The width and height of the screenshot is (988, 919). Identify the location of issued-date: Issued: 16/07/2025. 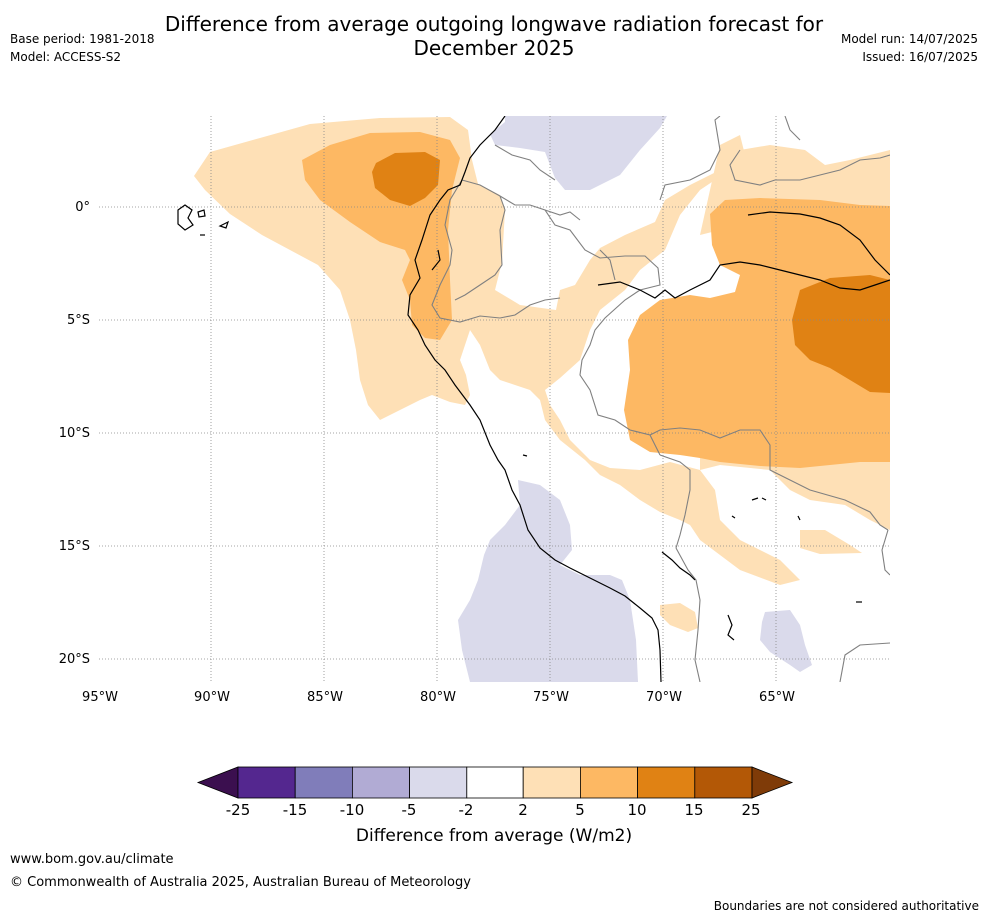
(920, 57).